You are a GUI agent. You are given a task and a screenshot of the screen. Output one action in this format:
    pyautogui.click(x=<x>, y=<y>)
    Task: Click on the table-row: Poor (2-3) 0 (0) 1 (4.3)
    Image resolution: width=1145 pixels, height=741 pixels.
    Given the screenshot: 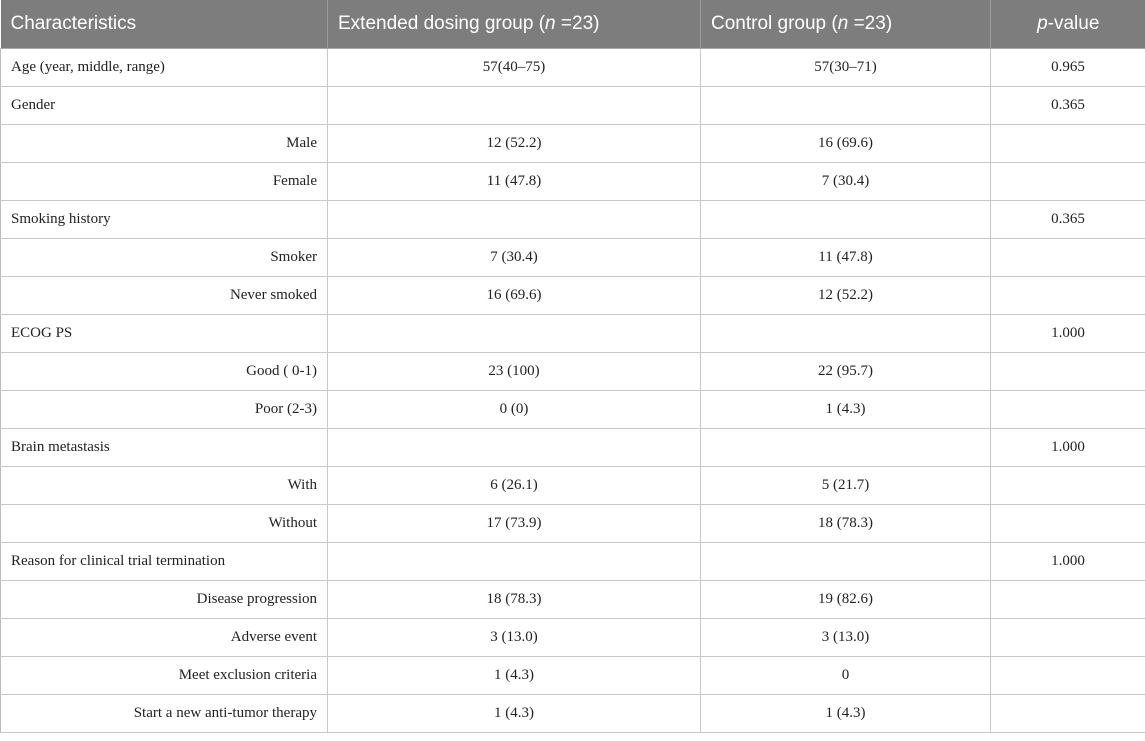 What is the action you would take?
    pyautogui.click(x=572, y=409)
    